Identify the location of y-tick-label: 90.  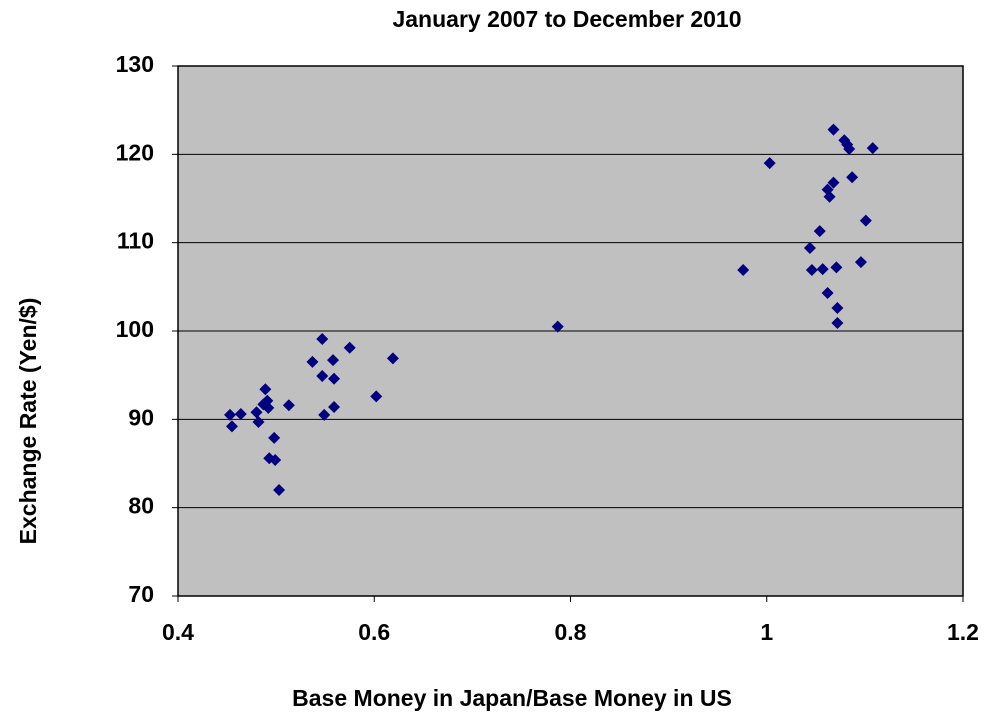
(141, 417).